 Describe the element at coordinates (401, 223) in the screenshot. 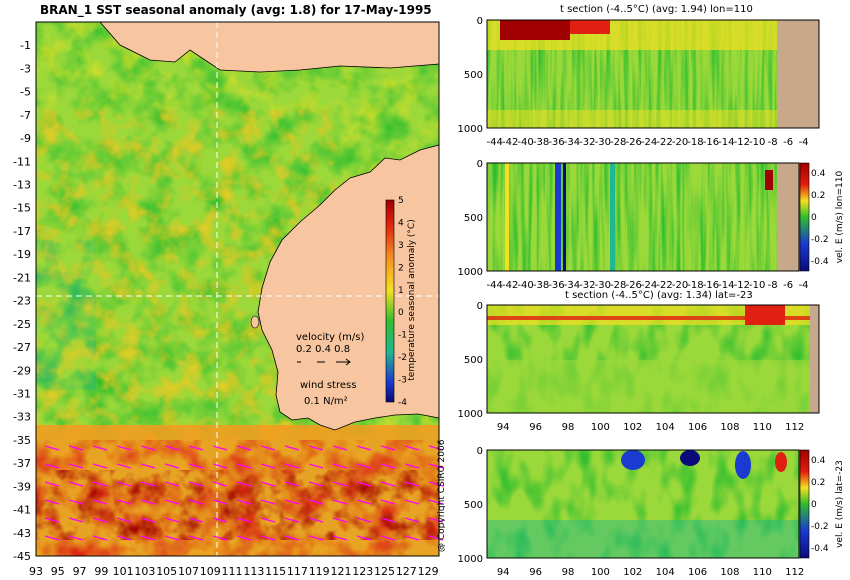

I see `sst-colorbar-tick: 4` at that location.